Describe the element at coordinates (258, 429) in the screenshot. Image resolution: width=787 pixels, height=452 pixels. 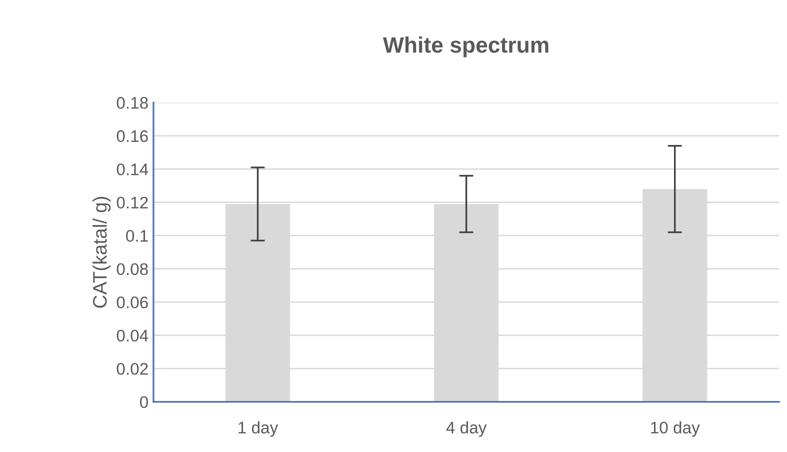
I see `x-tick-label: 1 day` at that location.